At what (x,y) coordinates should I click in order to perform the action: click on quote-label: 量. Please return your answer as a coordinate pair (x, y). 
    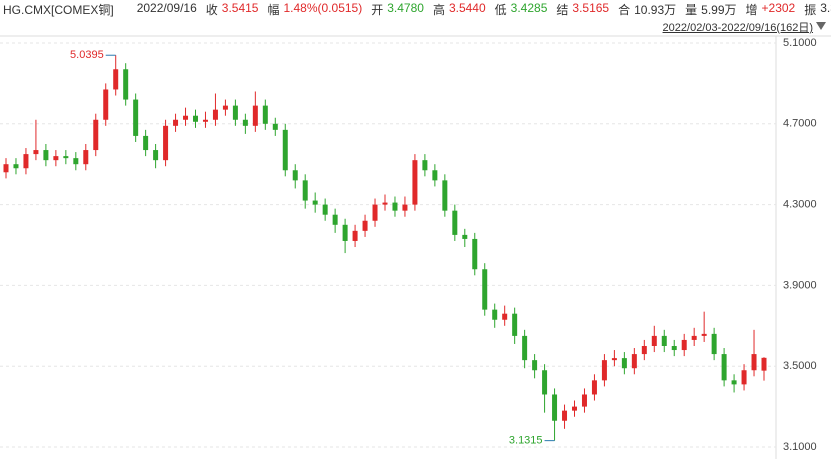
    Looking at the image, I should click on (691, 10).